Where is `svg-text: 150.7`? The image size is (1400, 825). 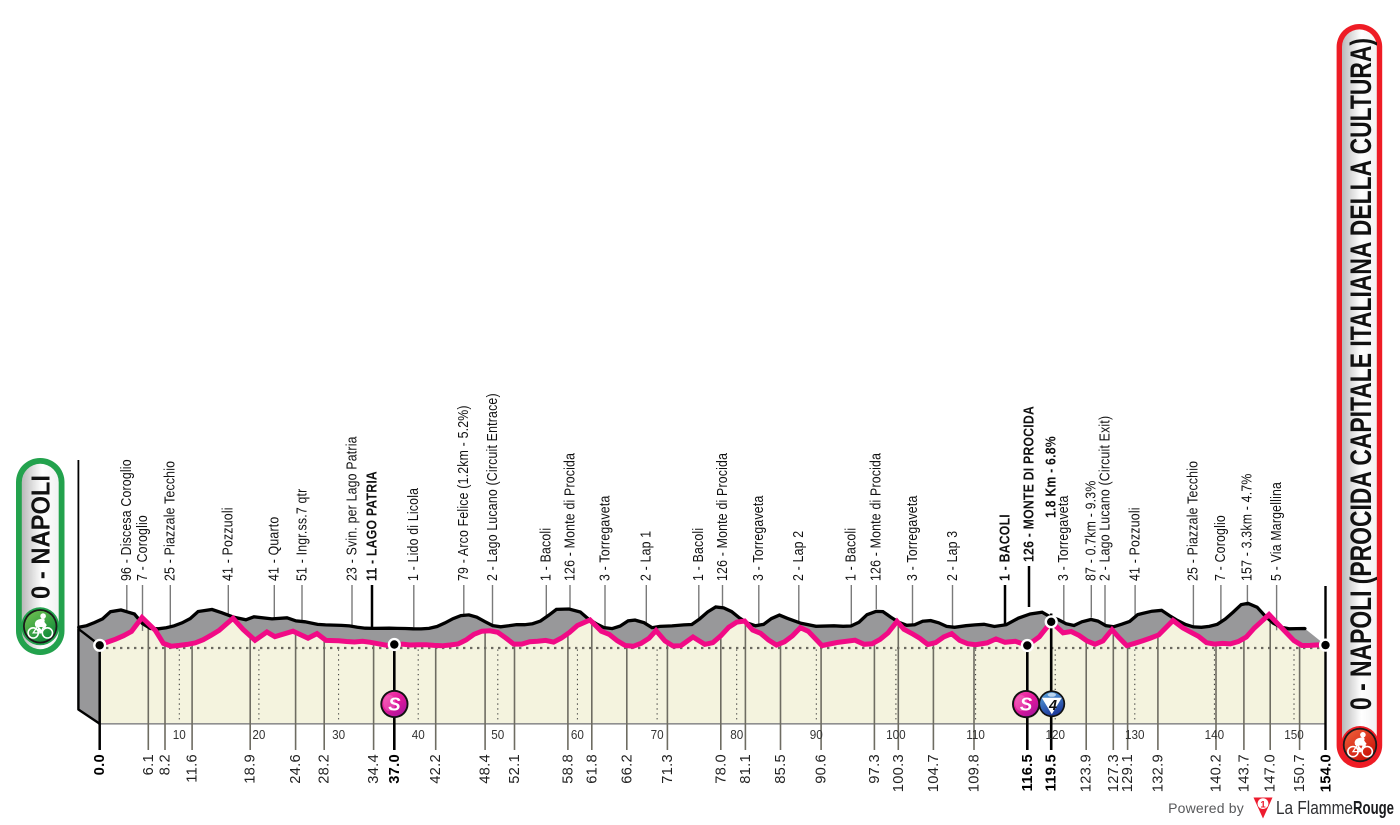
svg-text: 150.7 is located at coordinates (1300, 773).